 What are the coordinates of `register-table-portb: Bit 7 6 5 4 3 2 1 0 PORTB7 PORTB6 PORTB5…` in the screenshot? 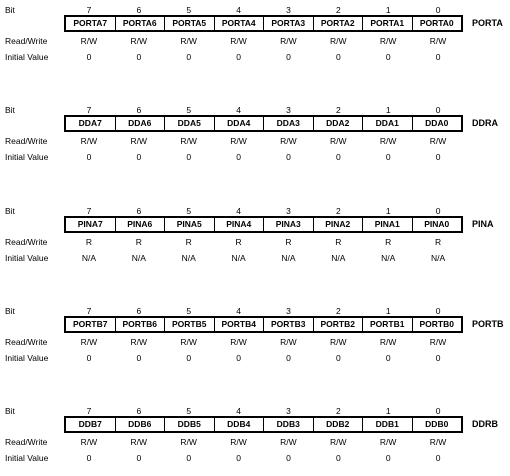 It's located at (255, 341).